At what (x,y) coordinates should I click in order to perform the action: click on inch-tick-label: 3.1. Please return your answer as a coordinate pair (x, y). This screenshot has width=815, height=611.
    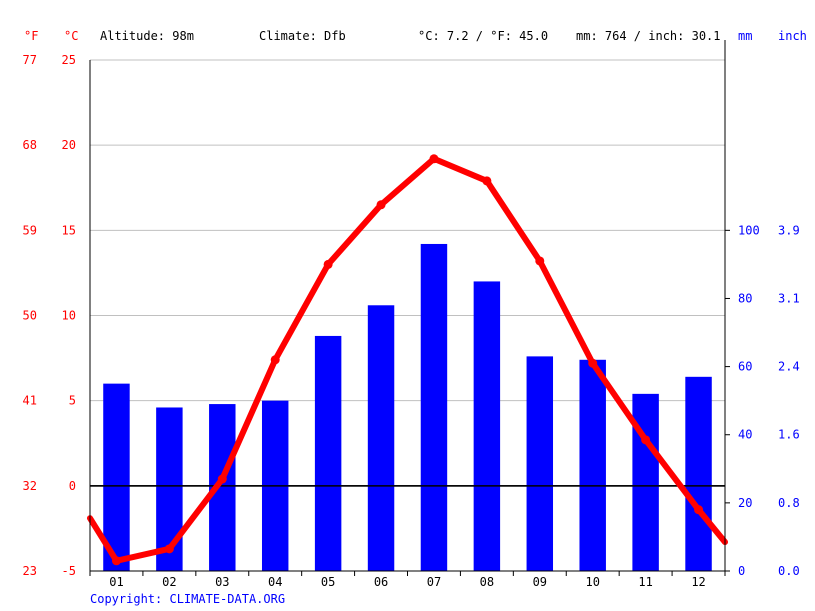
    Looking at the image, I should click on (789, 298).